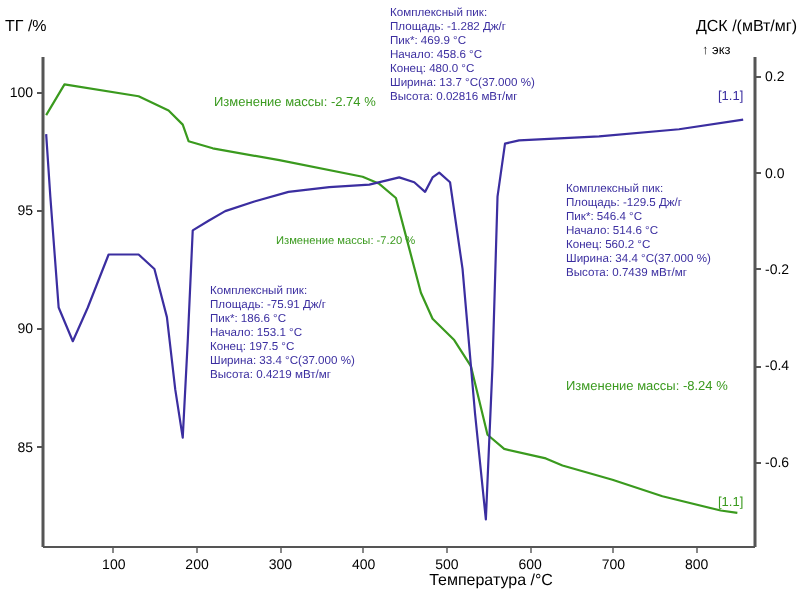 The image size is (804, 592). Describe the element at coordinates (491, 580) in the screenshot. I see `x-axis-title: Температура /°C` at that location.